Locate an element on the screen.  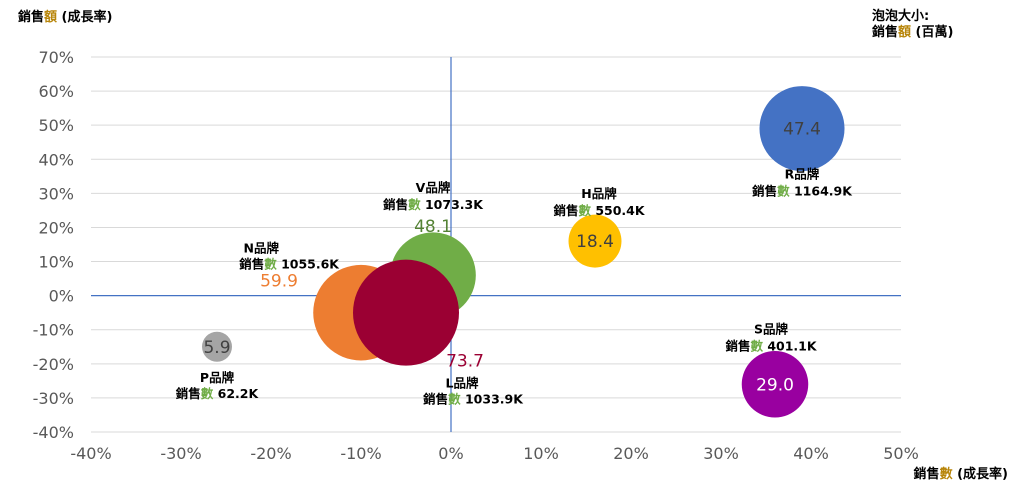
y-axis-title: 銷售額 (成長率) is located at coordinates (65, 17).